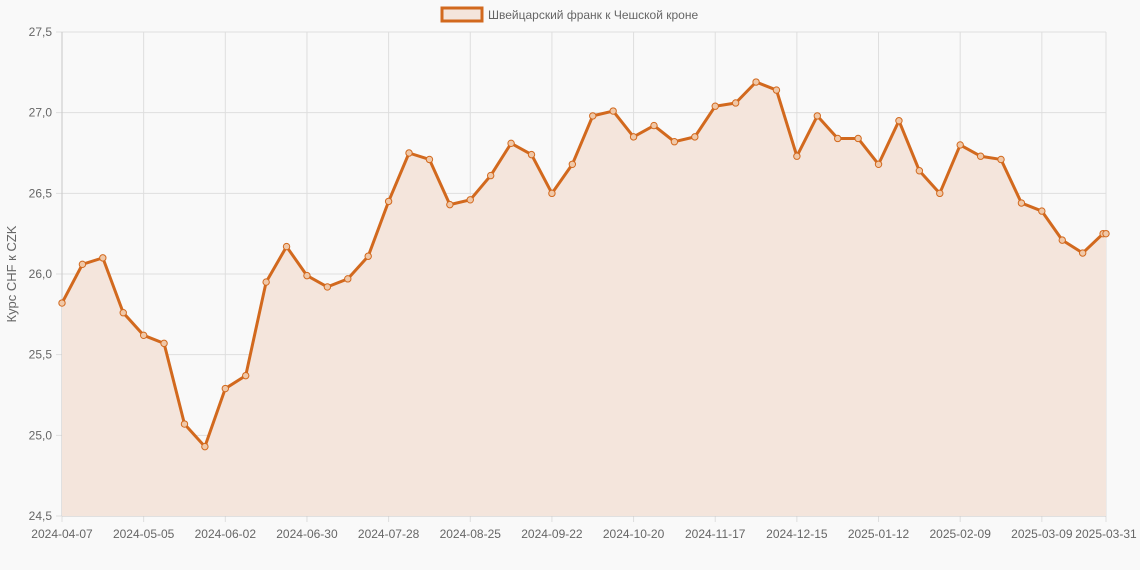 The image size is (1140, 570). Describe the element at coordinates (1042, 534) in the screenshot. I see `x-tick-label: 2025-03-09` at that location.